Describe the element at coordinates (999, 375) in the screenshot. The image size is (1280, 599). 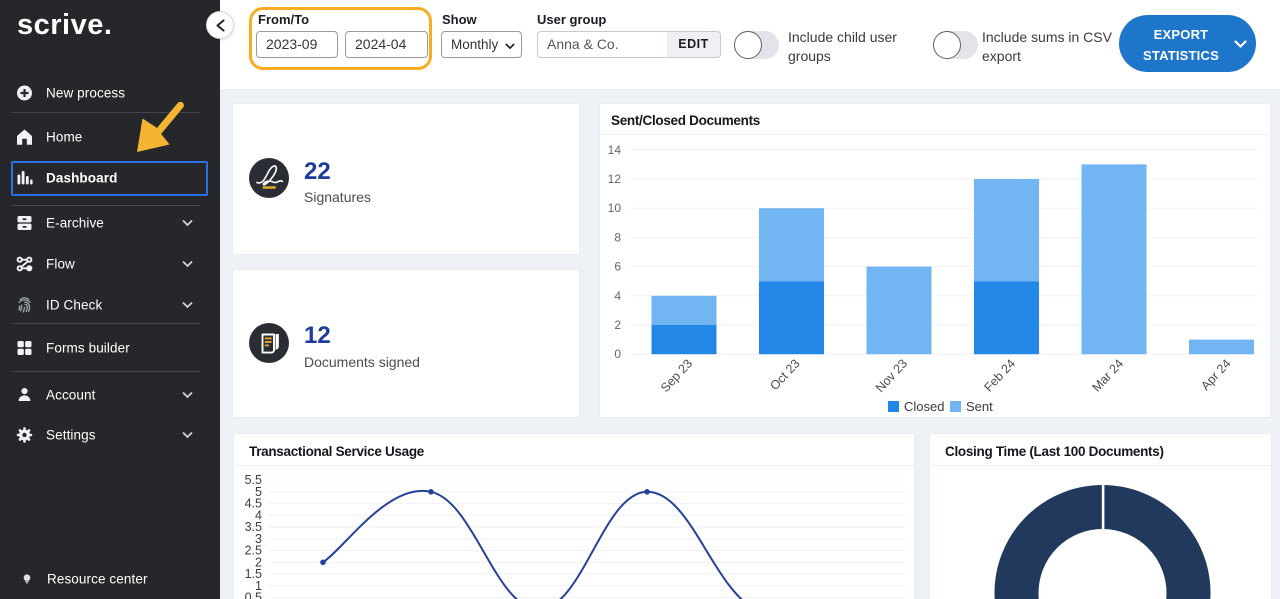
I see `svg-text: Feb 24` at that location.